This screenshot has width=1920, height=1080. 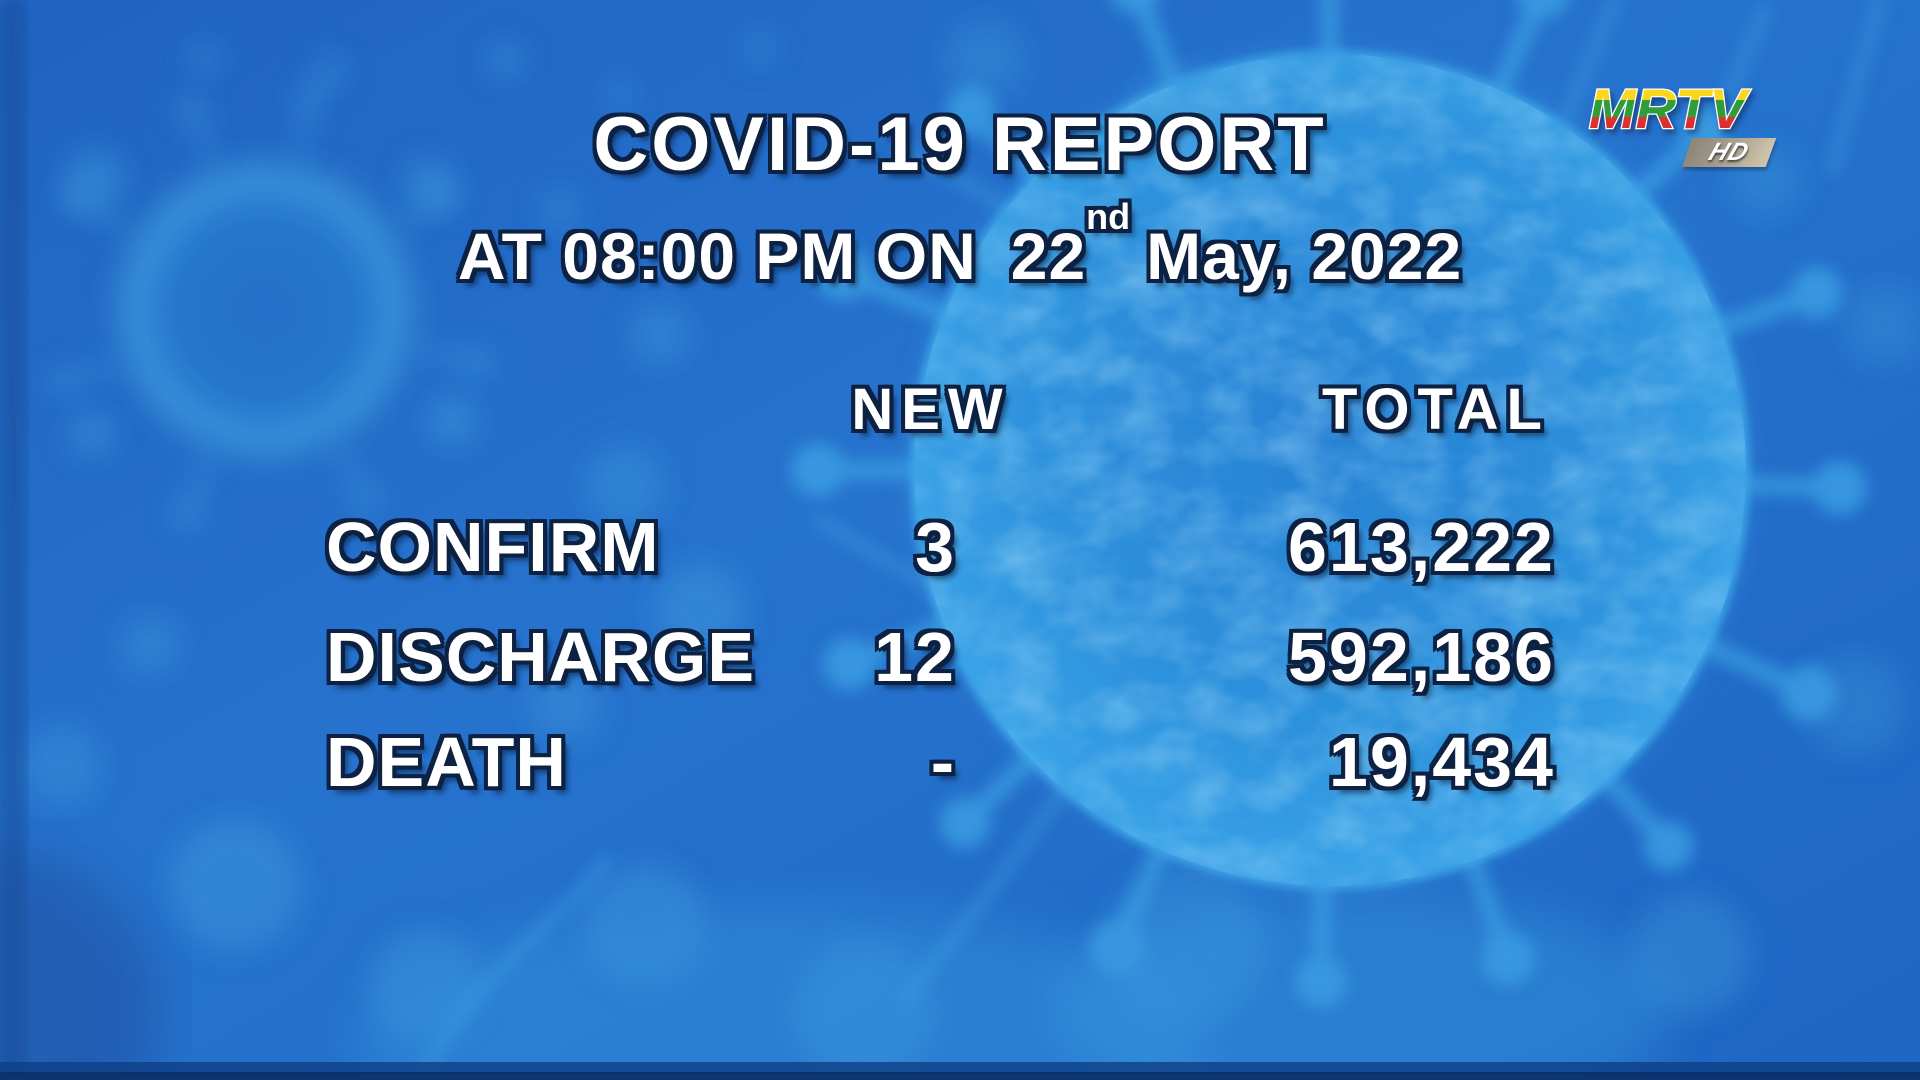 What do you see at coordinates (717, 256) in the screenshot?
I see `report-time: AT 08:00 PM ON` at bounding box center [717, 256].